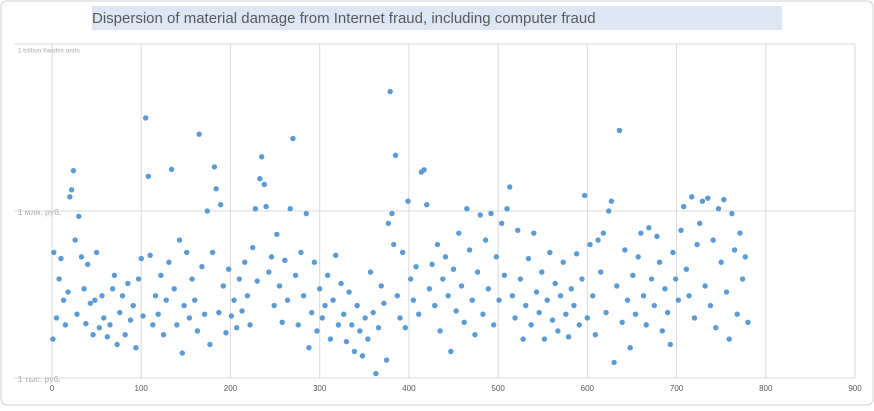 Image resolution: width=874 pixels, height=411 pixels. I want to click on x-tick-label: 800, so click(766, 388).